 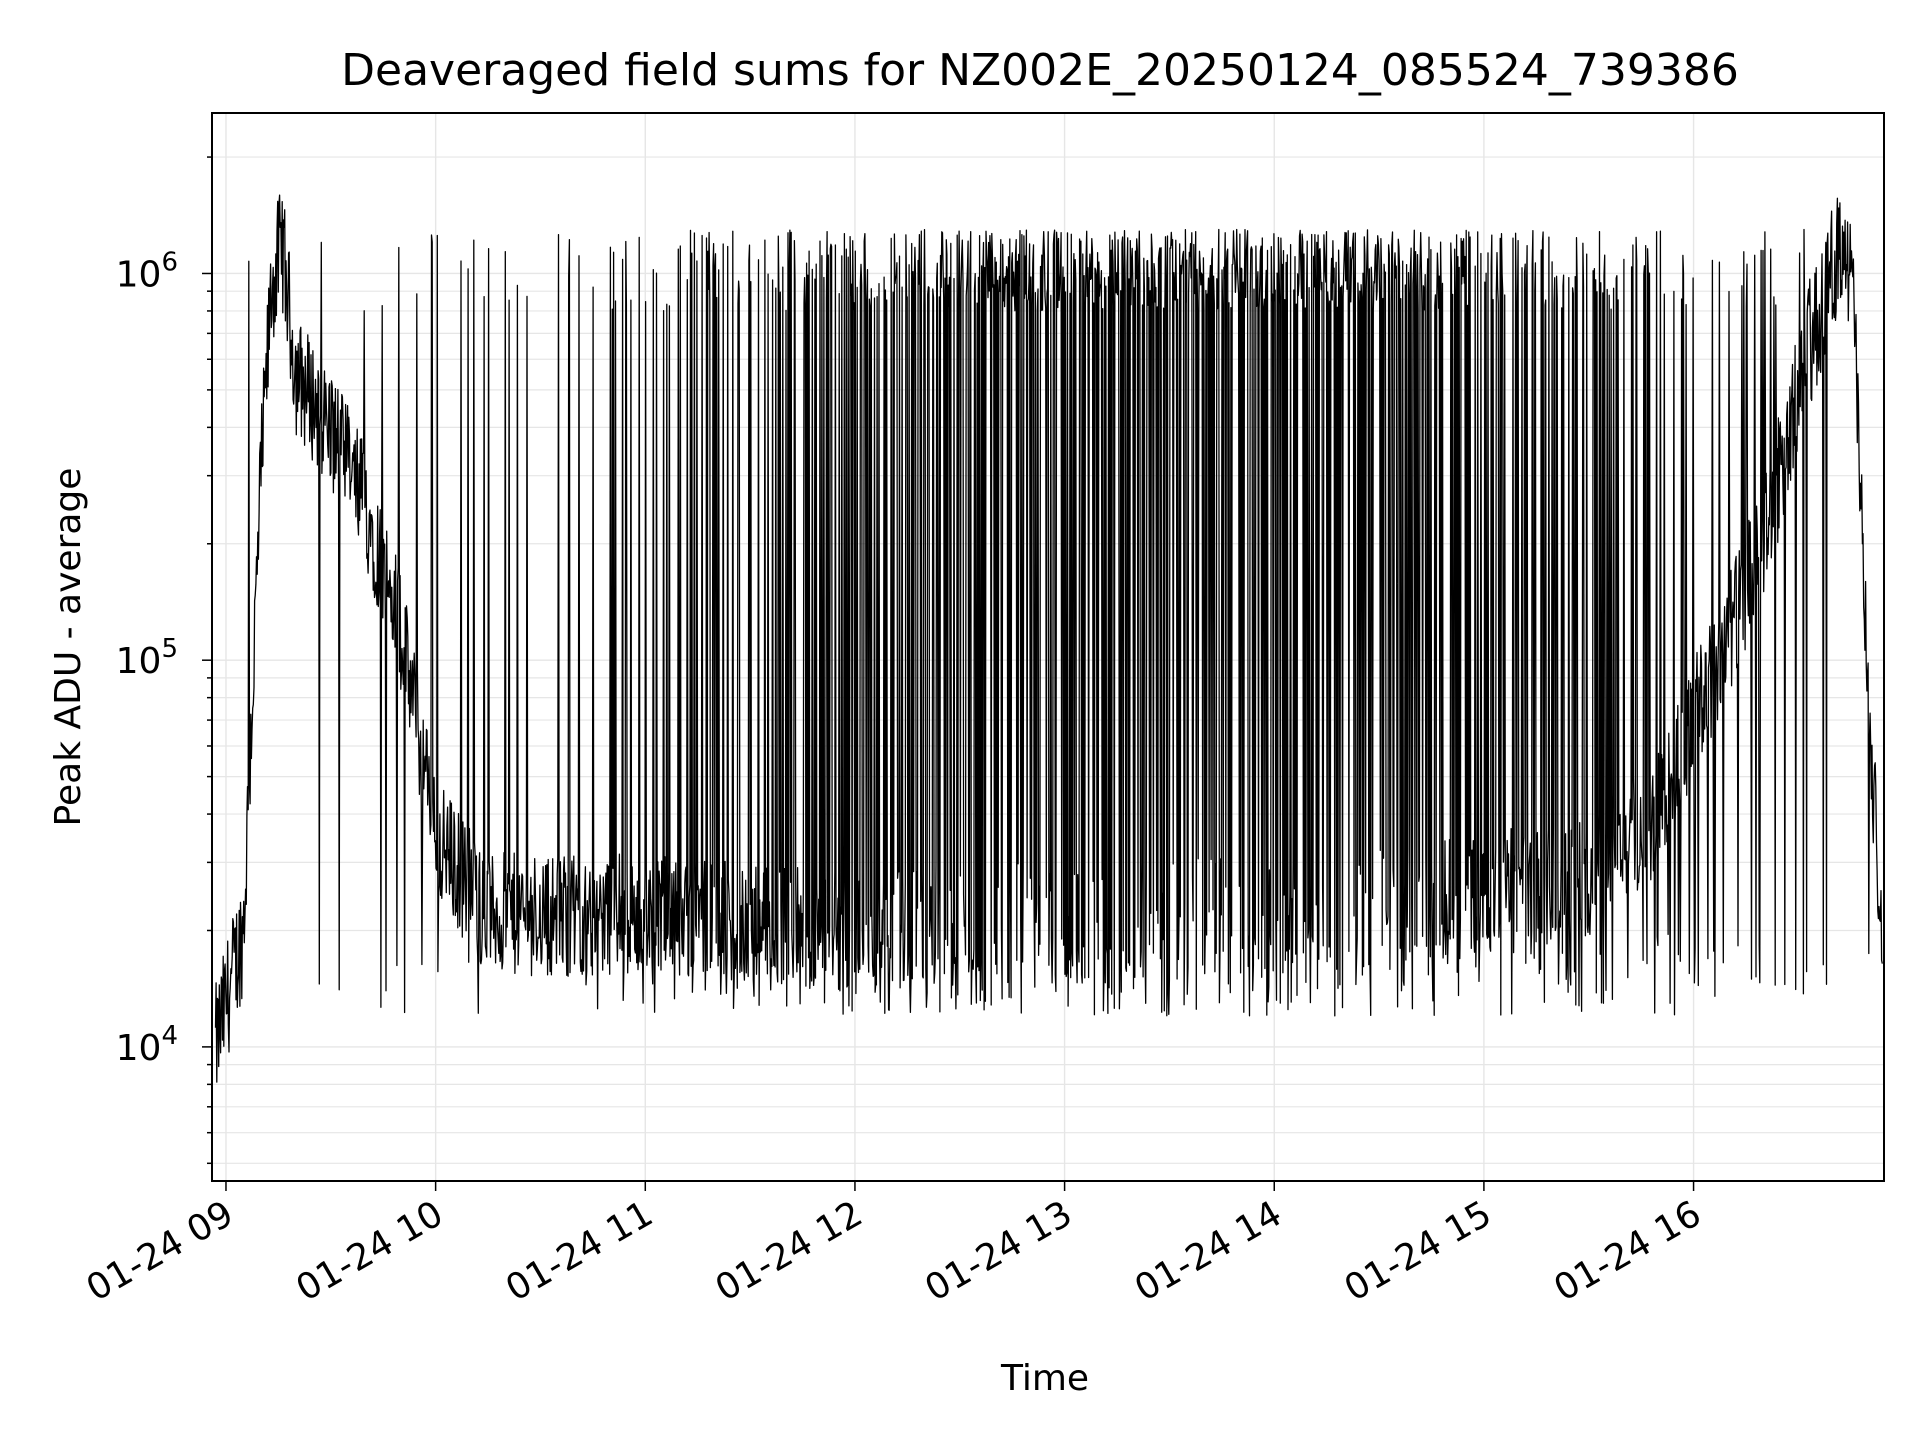 What do you see at coordinates (147, 658) in the screenshot?
I see `y-tick-label: 10⁵` at bounding box center [147, 658].